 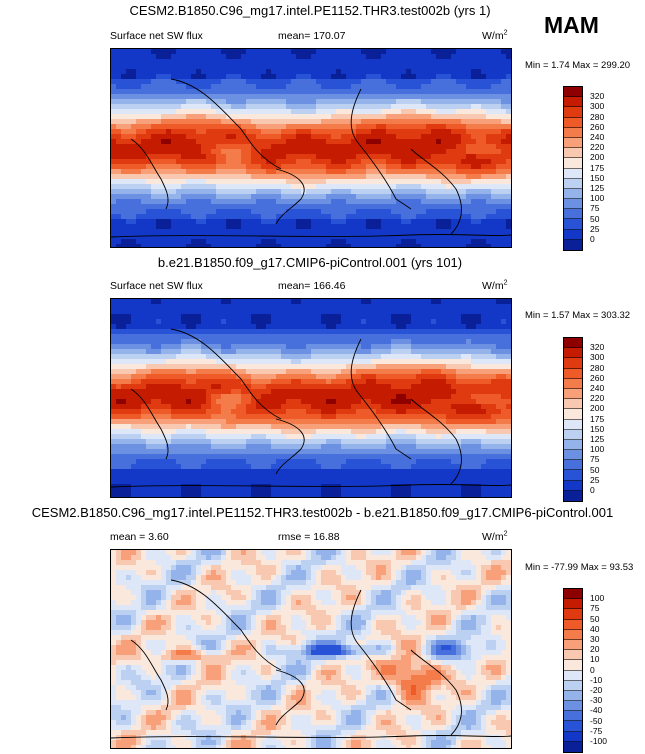 What do you see at coordinates (599, 741) in the screenshot?
I see `colorbar-tick-label: -100` at bounding box center [599, 741].